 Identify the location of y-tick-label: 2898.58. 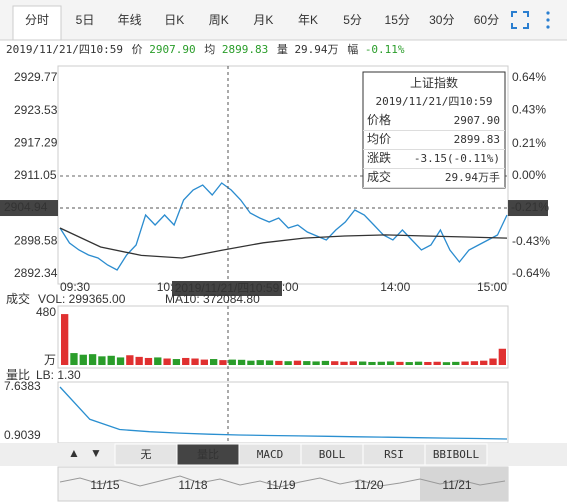
(36, 240).